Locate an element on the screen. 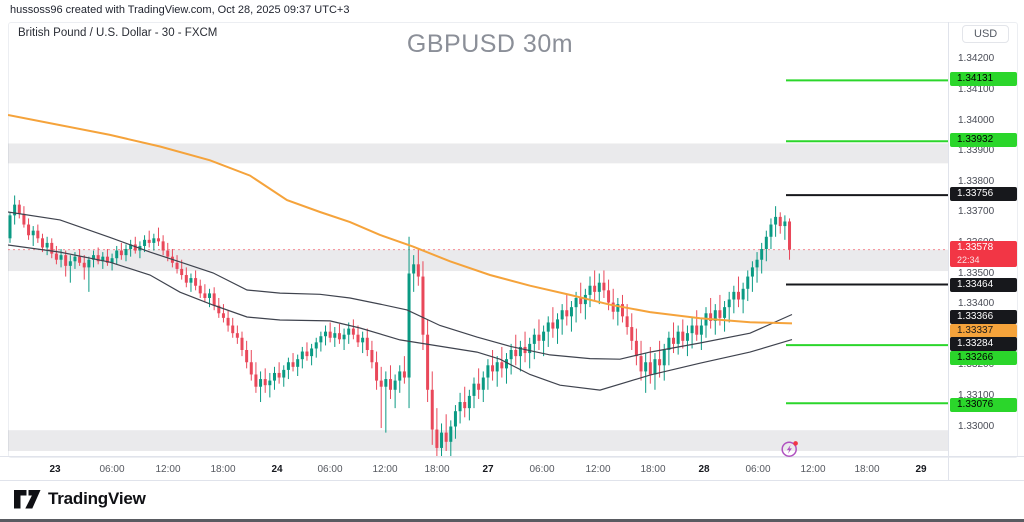 This screenshot has width=1024, height=522. price-tick-label: 1.33700 is located at coordinates (976, 212).